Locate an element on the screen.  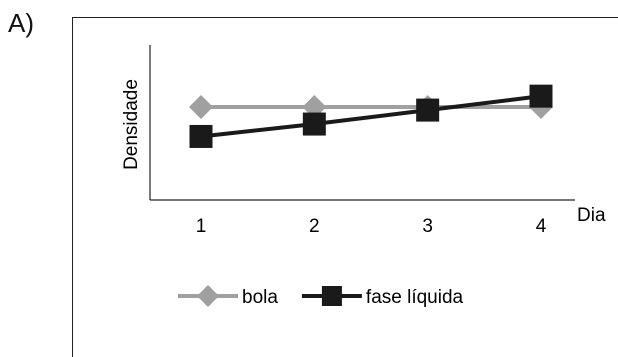
x-tick-label: 3 is located at coordinates (427, 226).